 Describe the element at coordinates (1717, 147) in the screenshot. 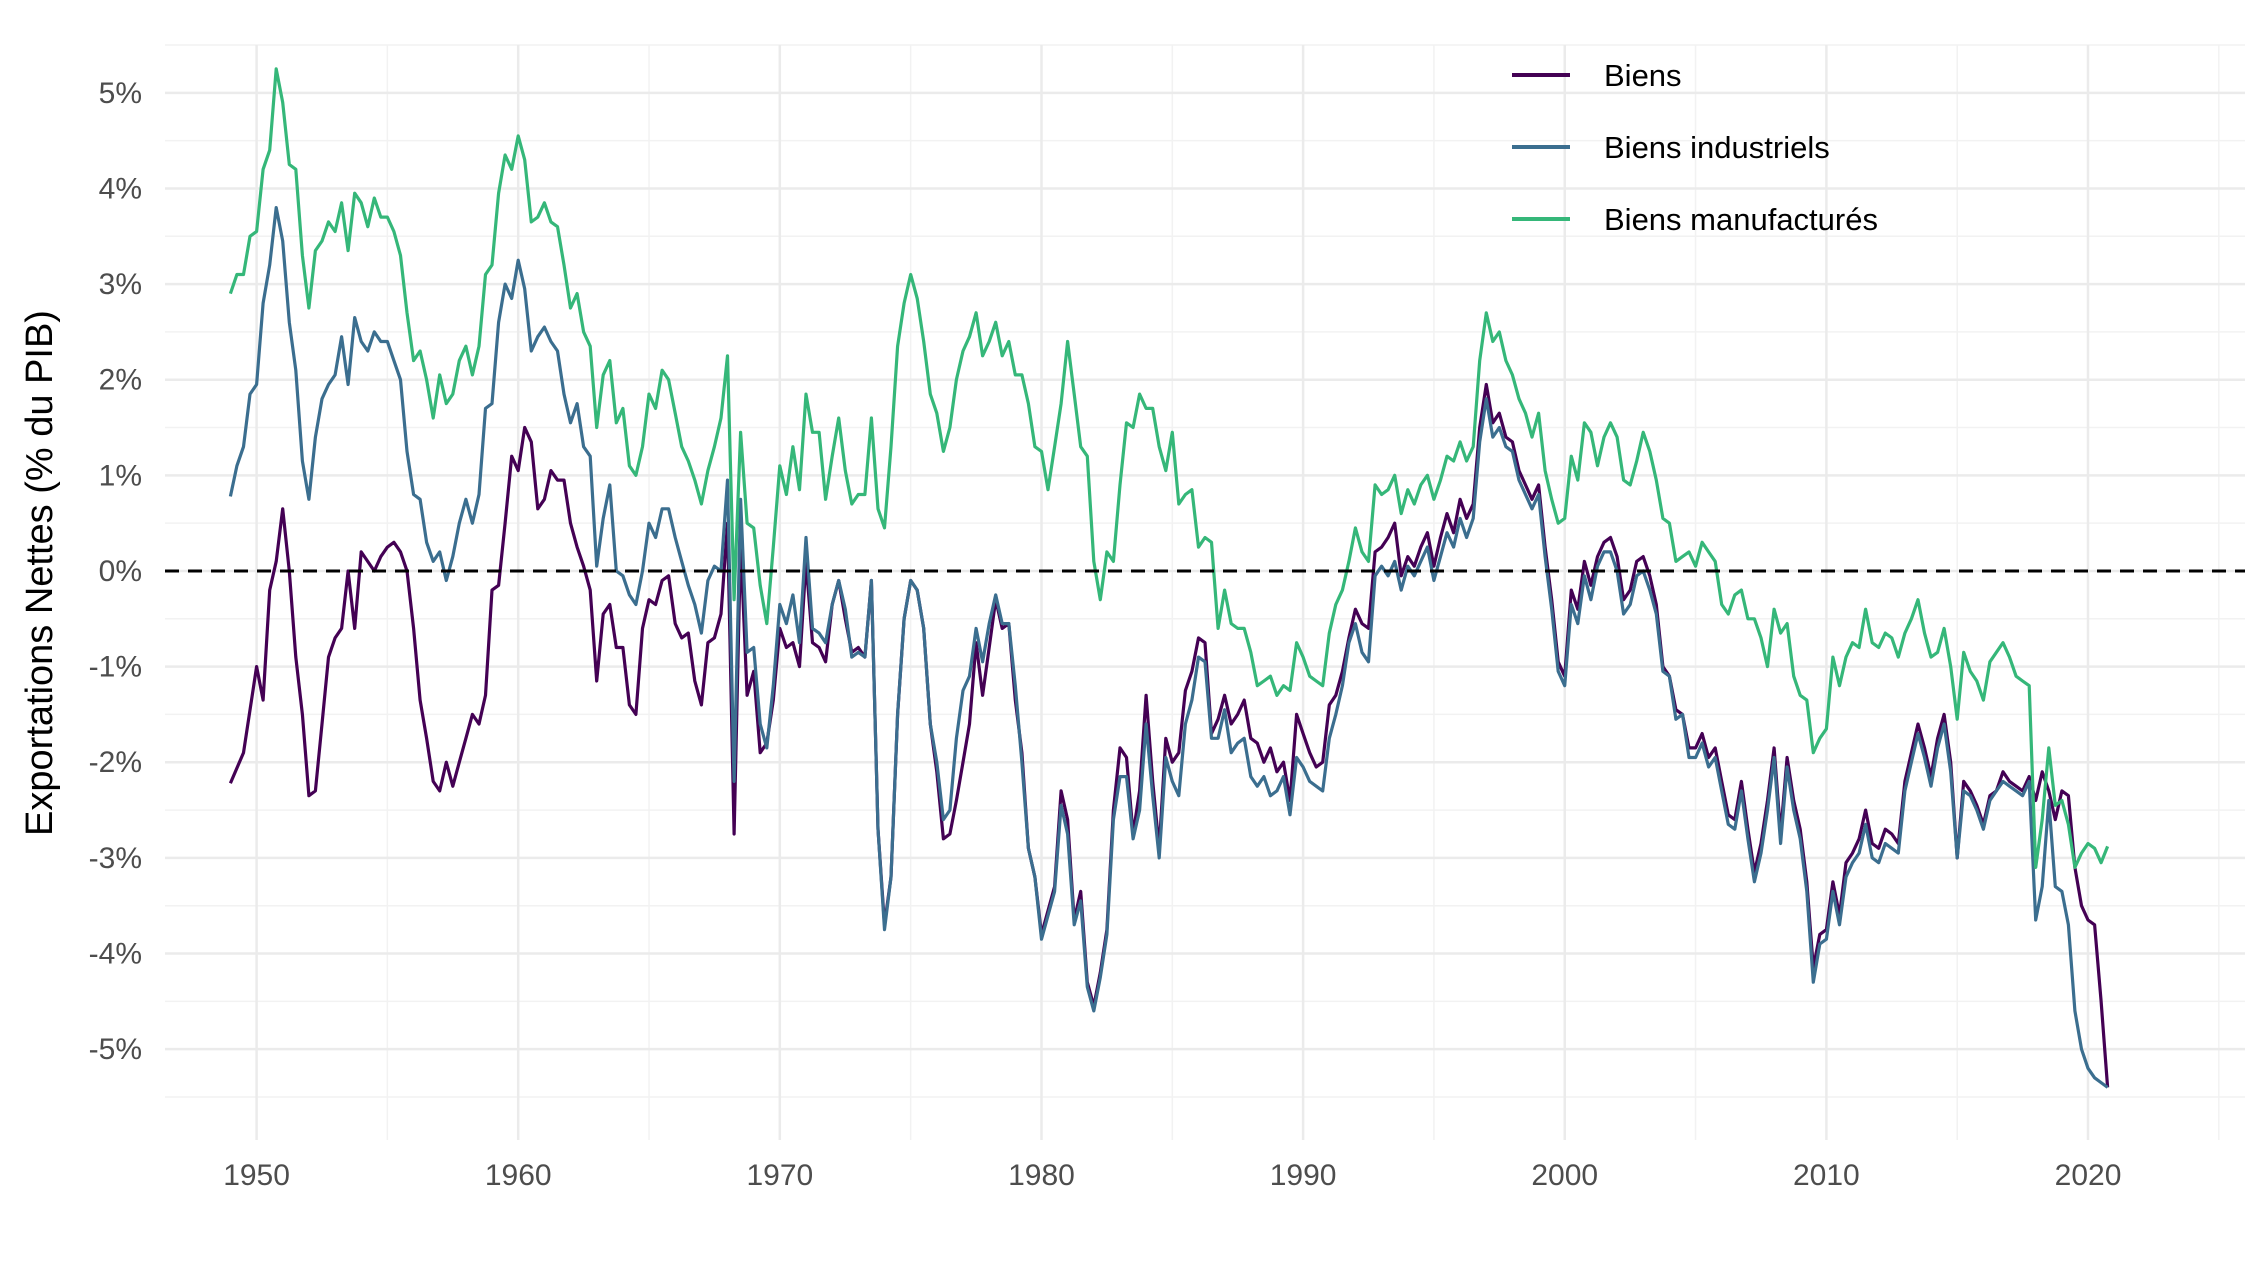

I see `legend-label-1: Biens industriels` at that location.